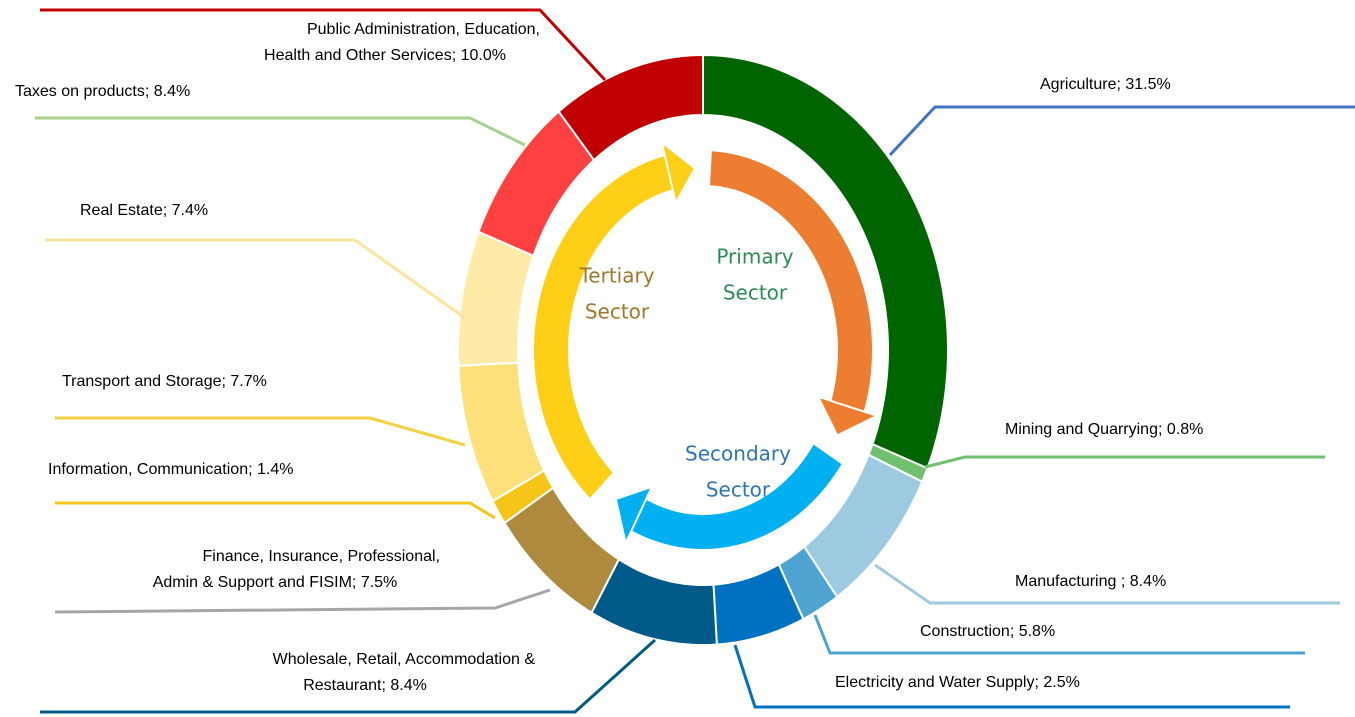  Describe the element at coordinates (423, 29) in the screenshot. I see `segment-label: Public Administration, Education,` at that location.